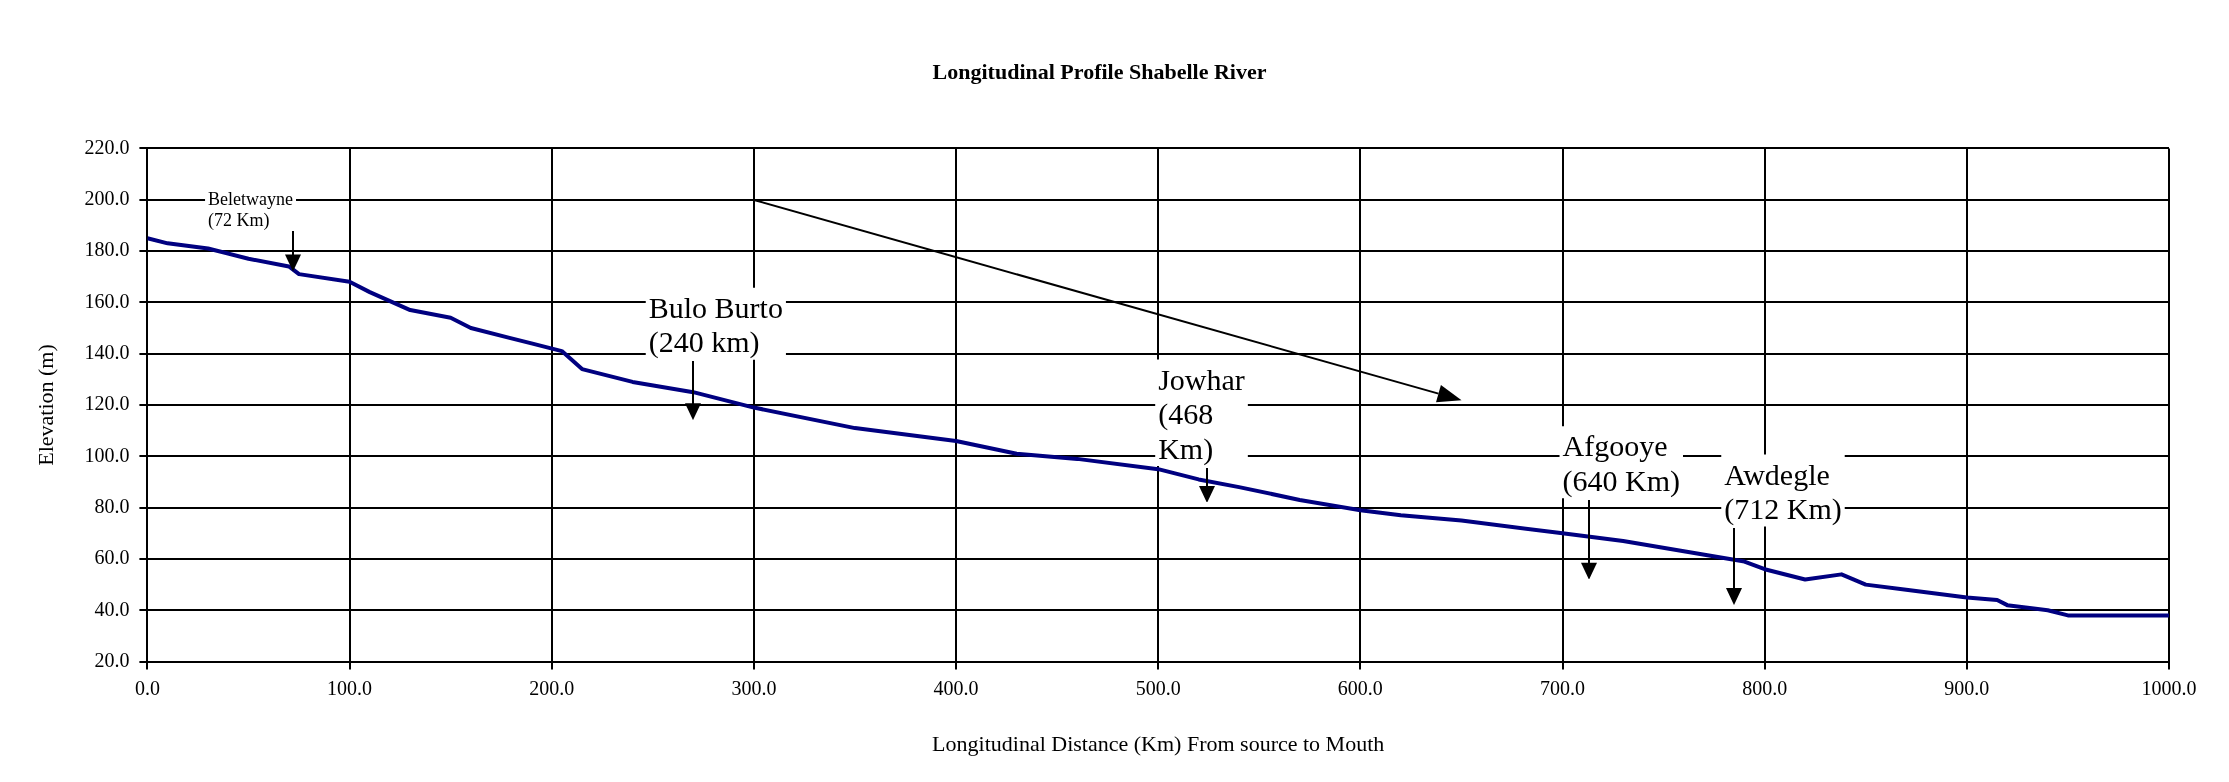  I want to click on annotation: Awdegle (712 Km), so click(1783, 492).